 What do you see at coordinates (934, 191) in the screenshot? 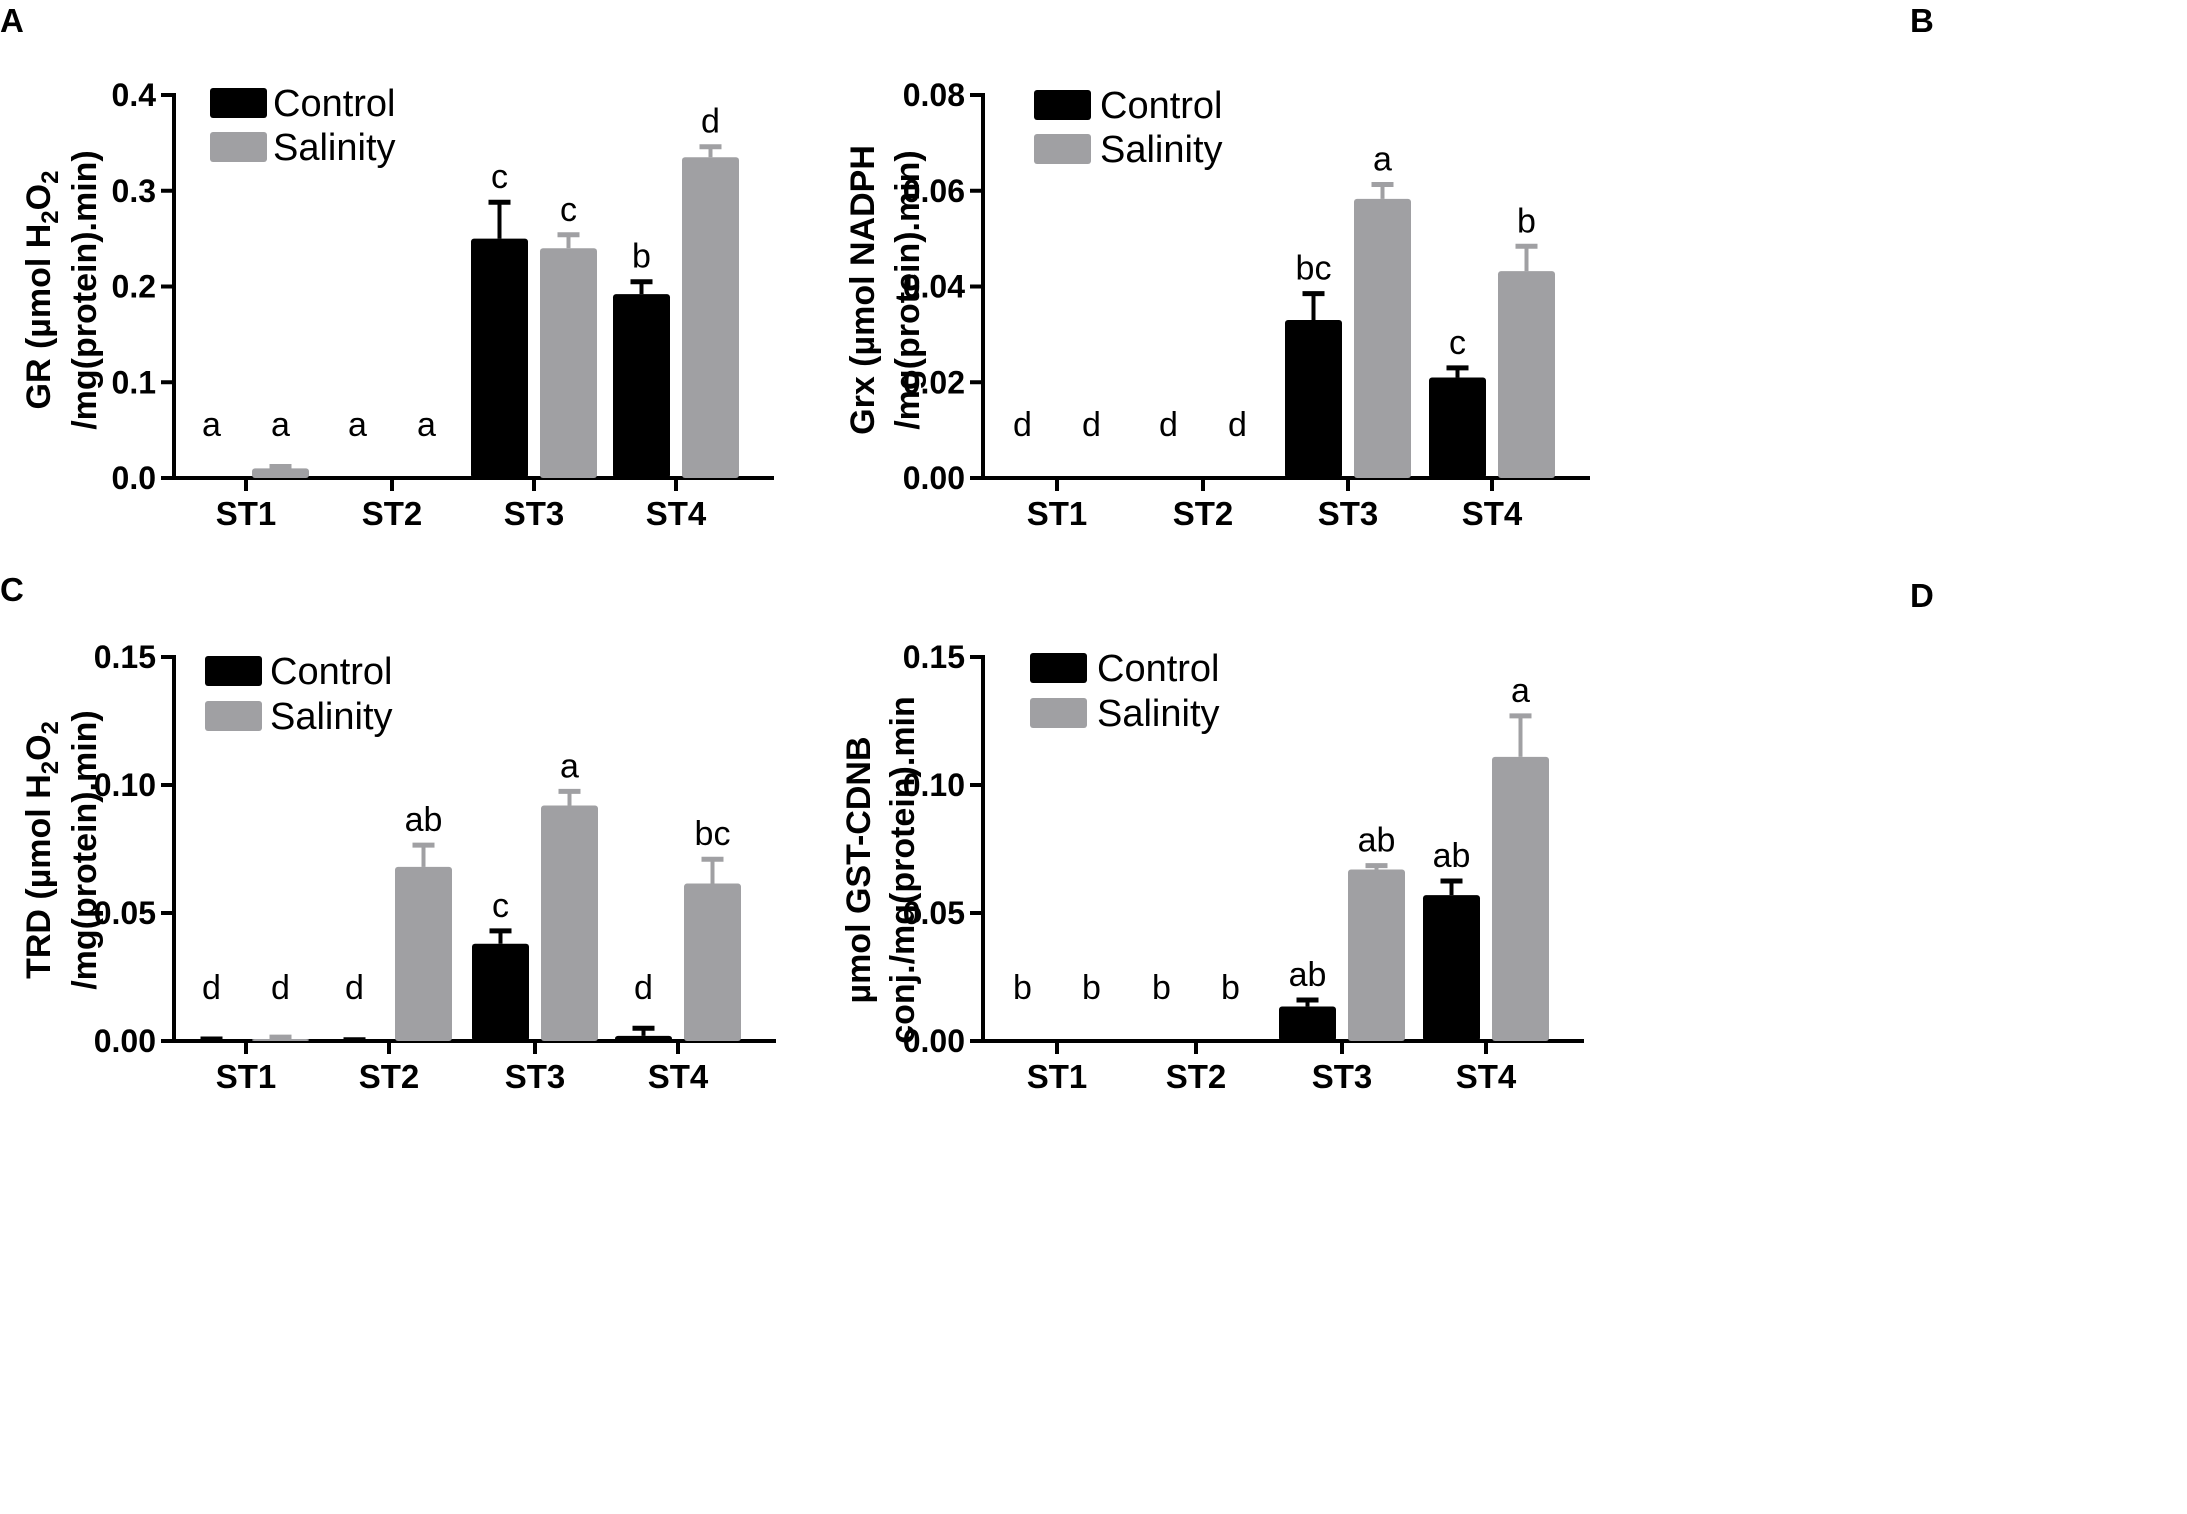
I see `y-tick-label: 0.06` at bounding box center [934, 191].